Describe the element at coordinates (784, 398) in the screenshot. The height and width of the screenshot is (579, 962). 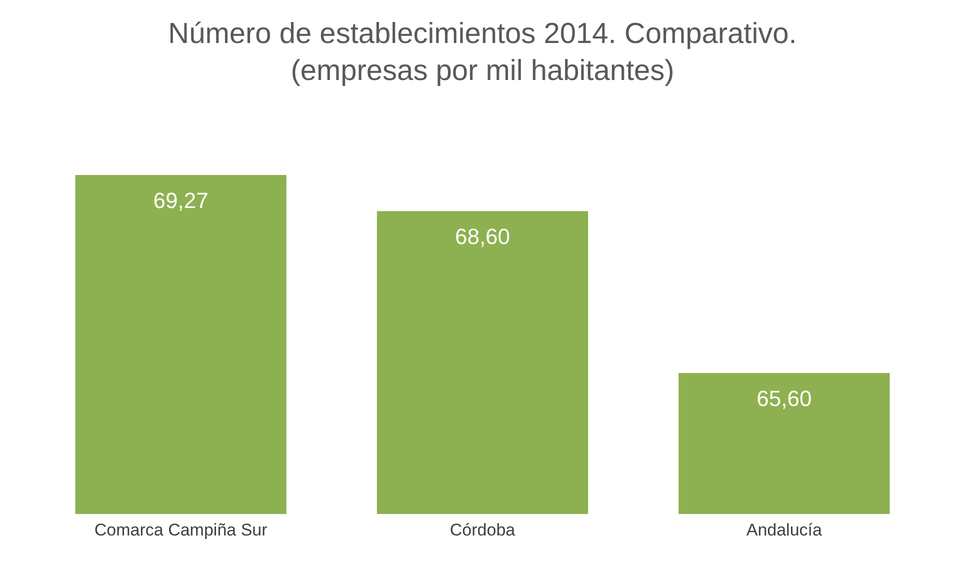
I see `data-label: 65,60` at that location.